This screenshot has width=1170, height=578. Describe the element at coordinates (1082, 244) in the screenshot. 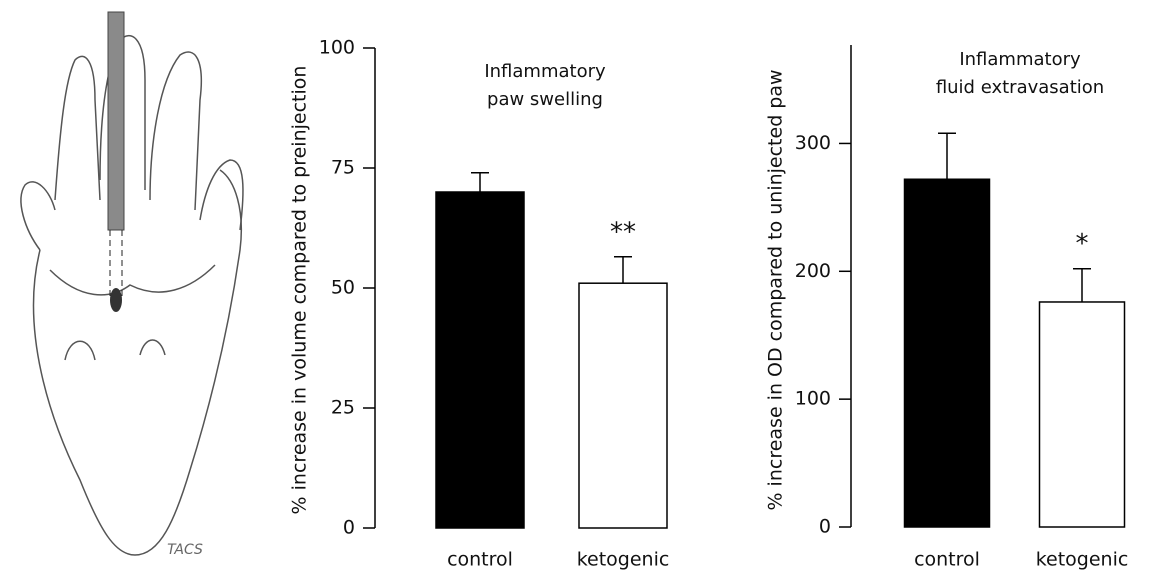

I see `significance-label: *` at that location.